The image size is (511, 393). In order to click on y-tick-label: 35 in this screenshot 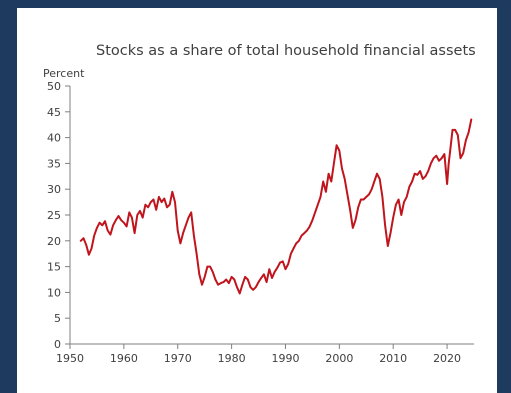, I will do `click(54, 163)`.